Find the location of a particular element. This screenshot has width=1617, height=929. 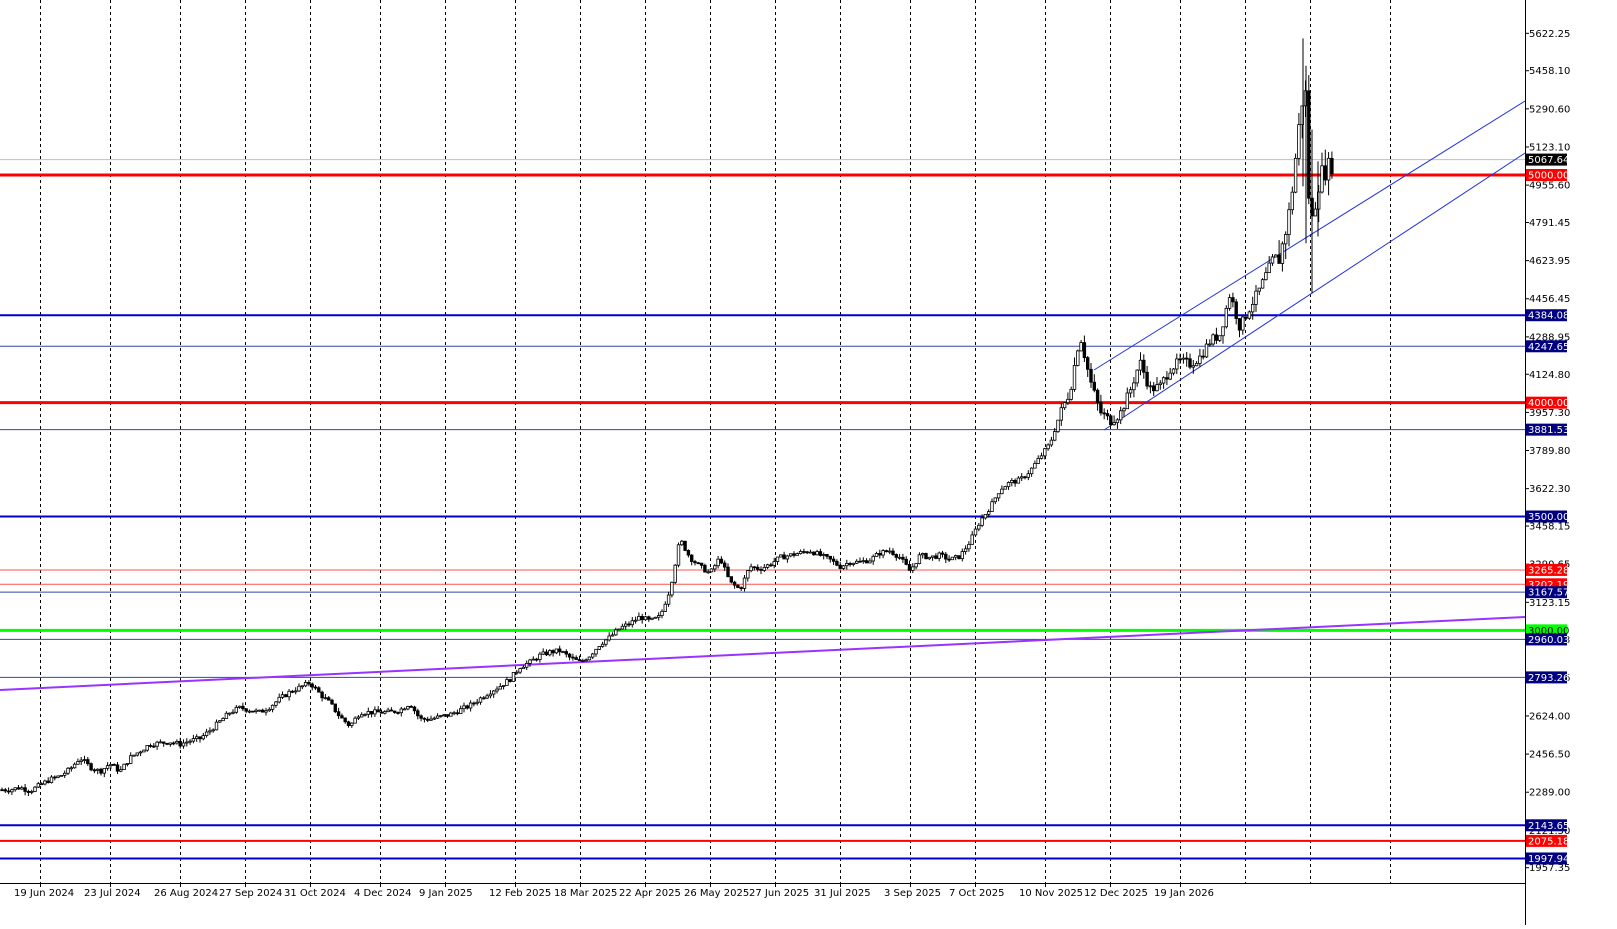

y-tick-label: 3789.80 is located at coordinates (1549, 451).